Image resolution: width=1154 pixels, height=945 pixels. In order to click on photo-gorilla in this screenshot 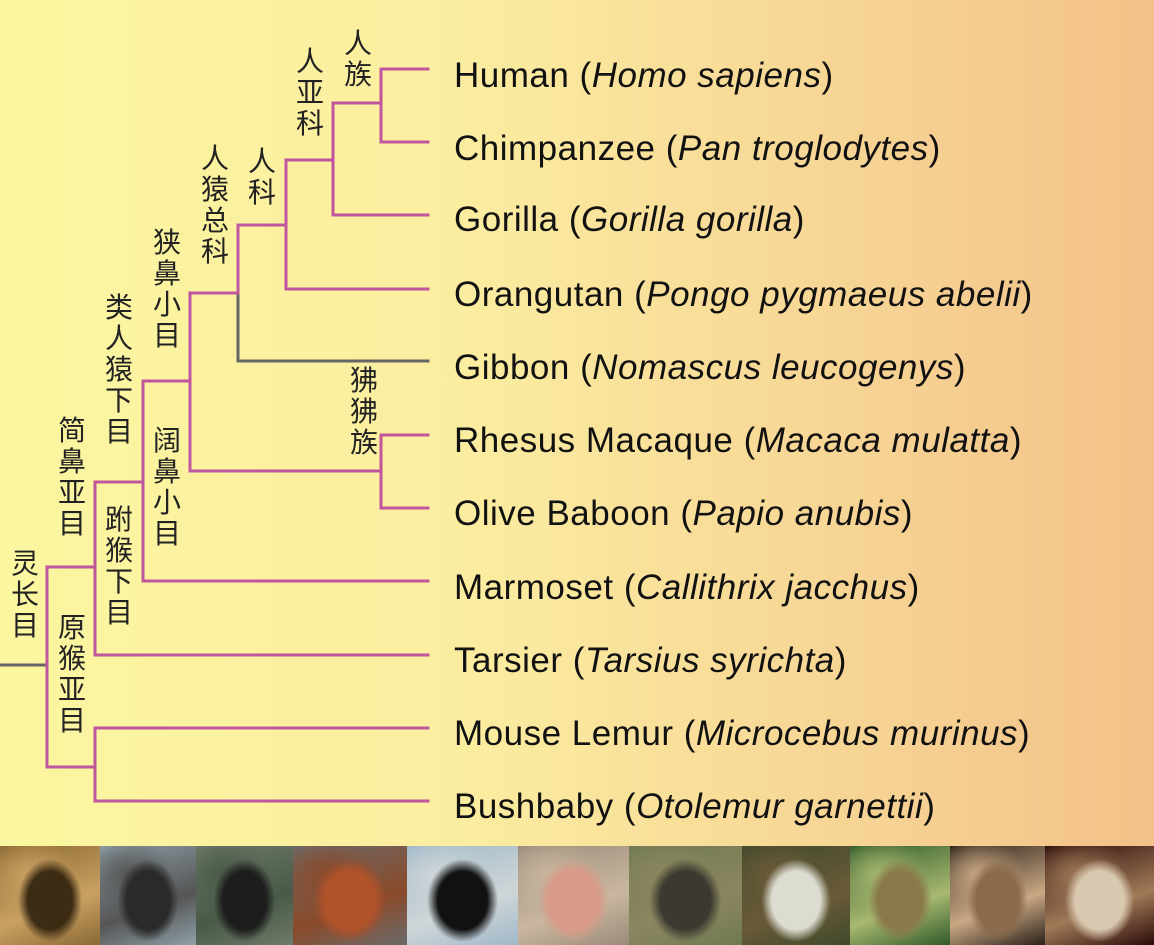, I will do `click(244, 895)`.